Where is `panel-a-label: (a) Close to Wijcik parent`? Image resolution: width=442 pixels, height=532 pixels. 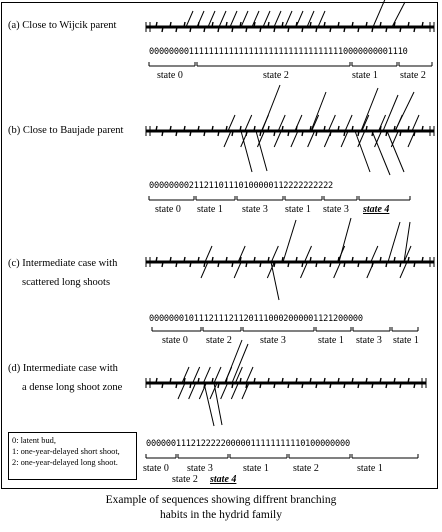
panel-a-label: (a) Close to Wijcik parent is located at coordinates (62, 25).